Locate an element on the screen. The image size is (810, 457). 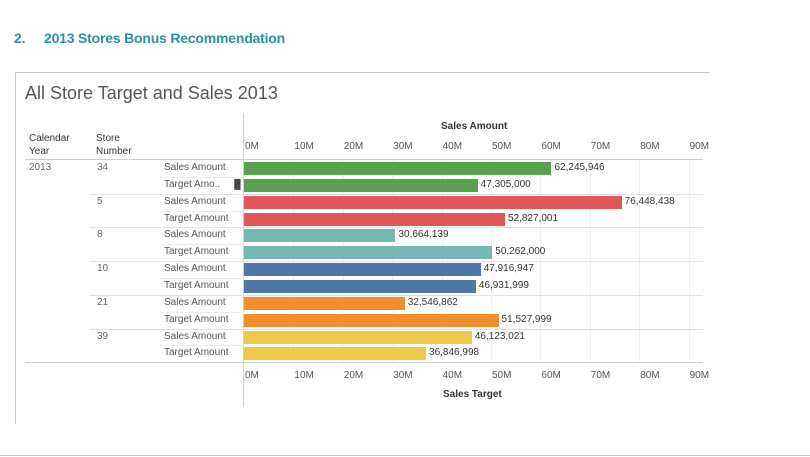
data-label: 62,245,946 is located at coordinates (579, 167).